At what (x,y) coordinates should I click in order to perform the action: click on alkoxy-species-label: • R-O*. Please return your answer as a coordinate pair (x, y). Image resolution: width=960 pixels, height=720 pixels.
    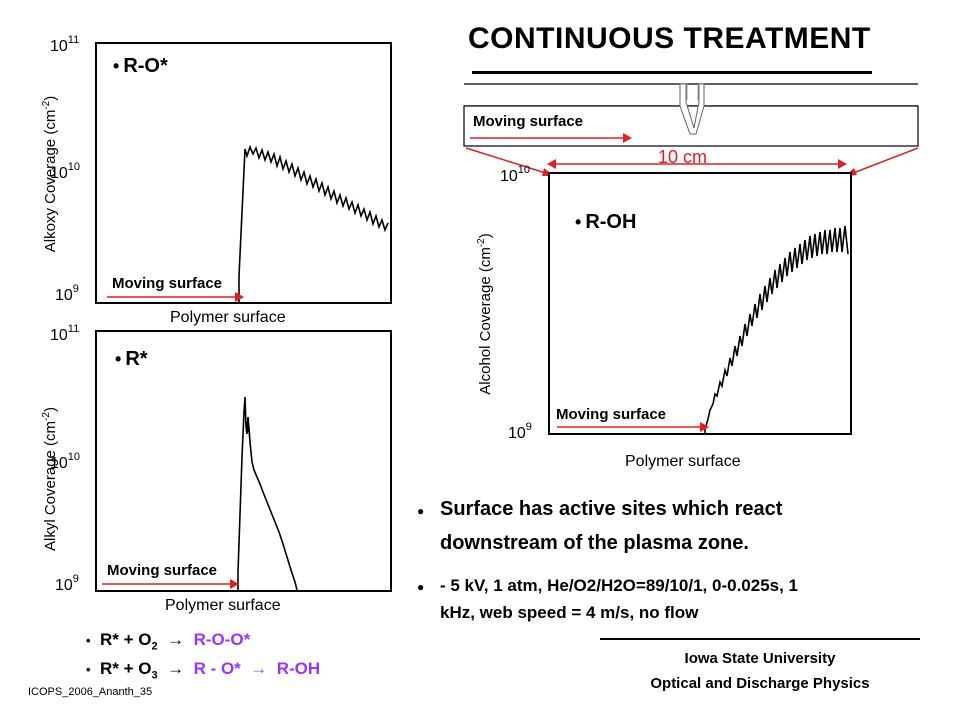
    Looking at the image, I should click on (140, 66).